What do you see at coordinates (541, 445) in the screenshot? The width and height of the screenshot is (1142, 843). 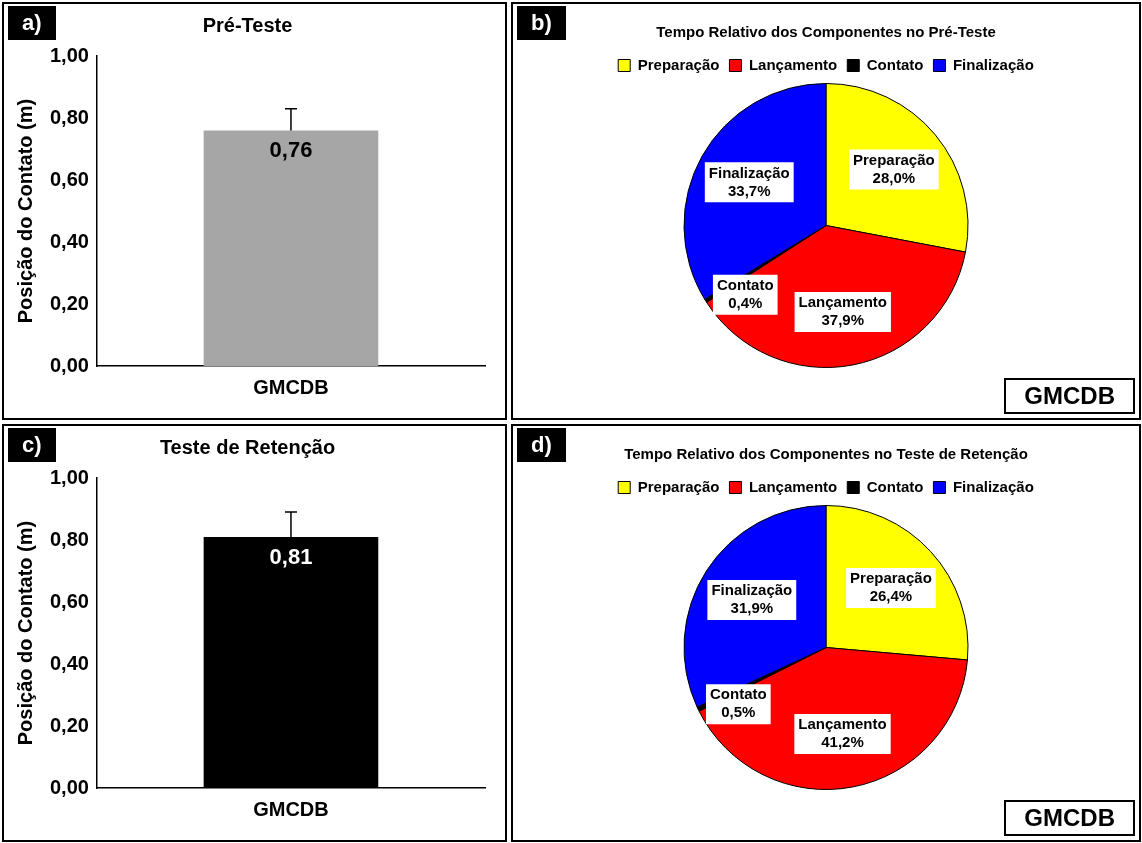 I see `text: d)` at bounding box center [541, 445].